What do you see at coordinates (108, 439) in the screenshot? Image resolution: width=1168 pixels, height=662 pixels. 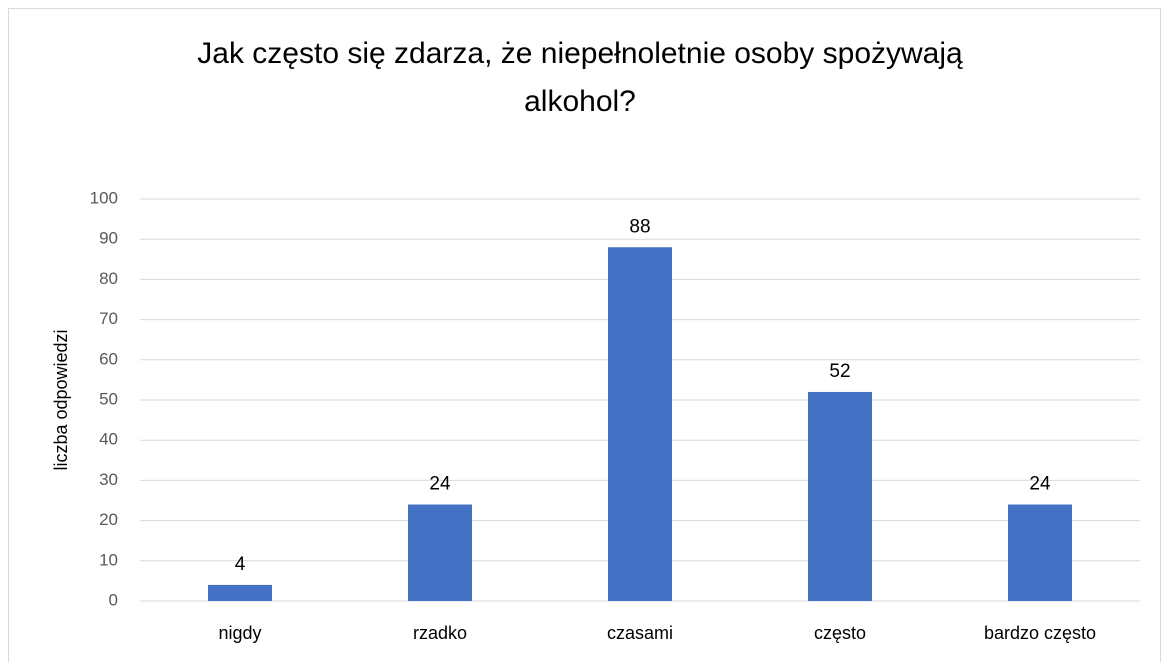 I see `y-tick-label: 40` at bounding box center [108, 439].